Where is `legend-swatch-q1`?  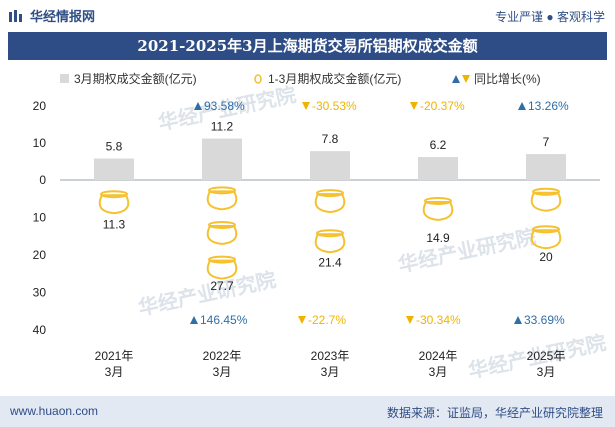
legend-swatch-q1 is located at coordinates (258, 79).